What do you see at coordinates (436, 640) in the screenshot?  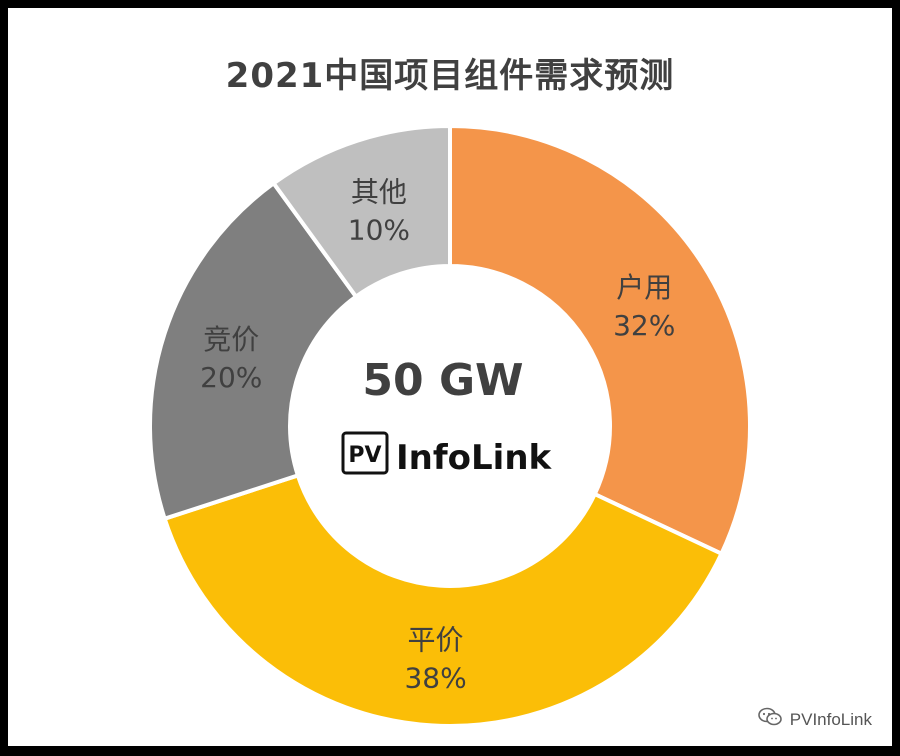 I see `slice-label-2: 平价` at bounding box center [436, 640].